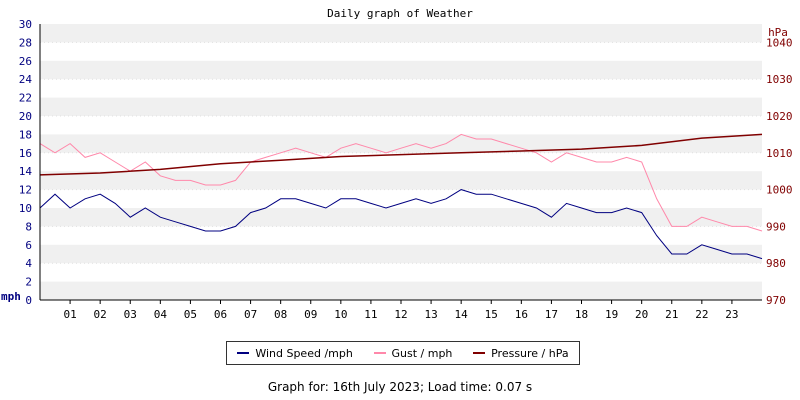  I want to click on x-tick-label: 15, so click(491, 314).